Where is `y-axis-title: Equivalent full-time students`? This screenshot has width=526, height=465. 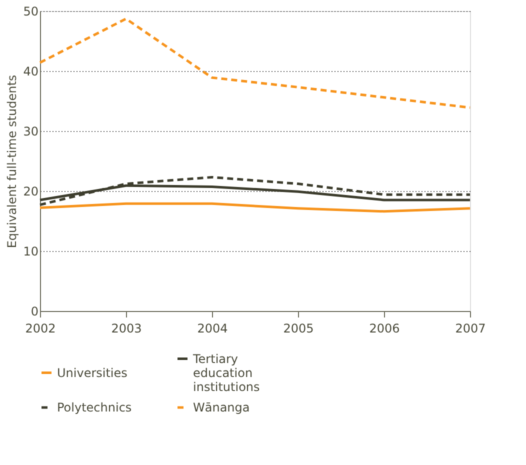 y-axis-title: Equivalent full-time students is located at coordinates (12, 161).